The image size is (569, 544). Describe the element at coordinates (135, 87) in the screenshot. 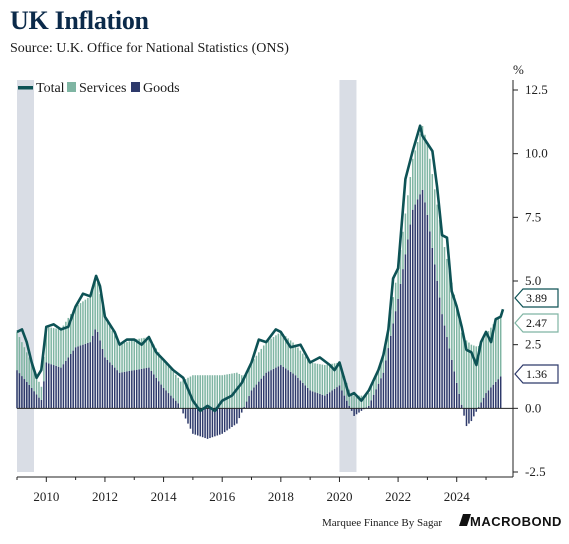

I see `legend-swatch-goods` at that location.